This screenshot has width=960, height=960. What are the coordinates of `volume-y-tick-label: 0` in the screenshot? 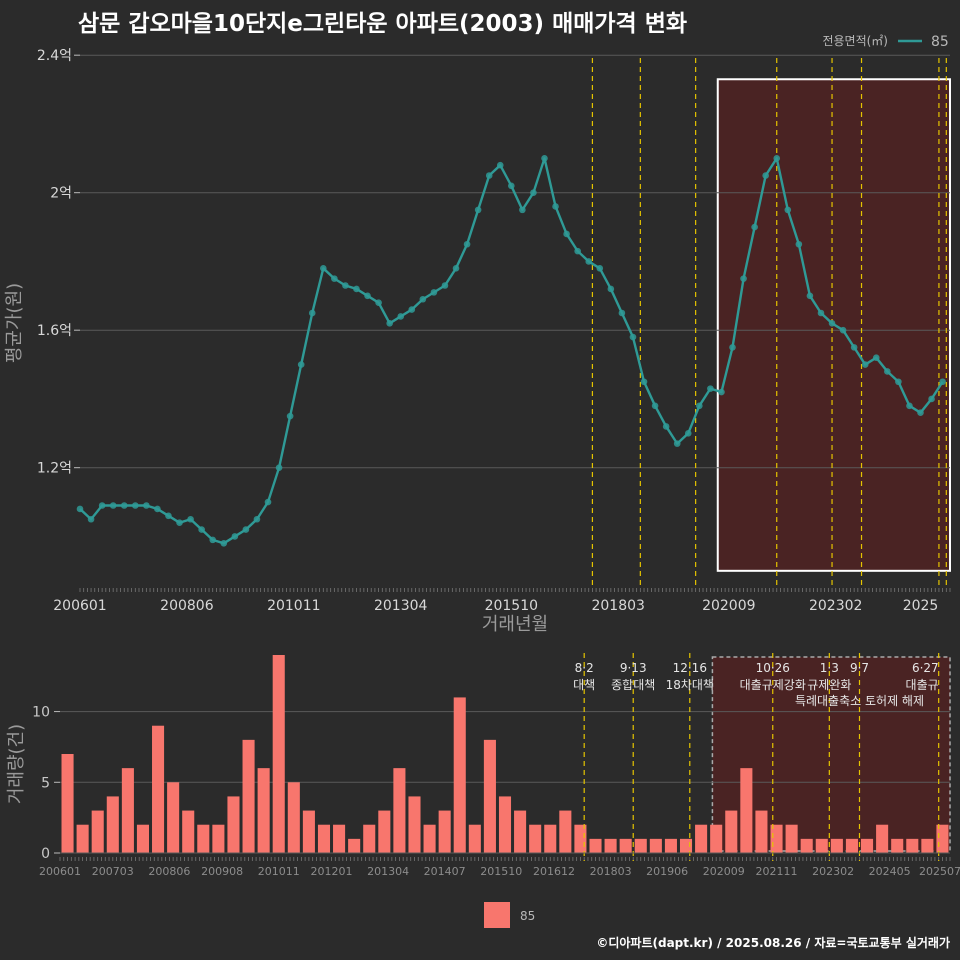 It's located at (45, 854).